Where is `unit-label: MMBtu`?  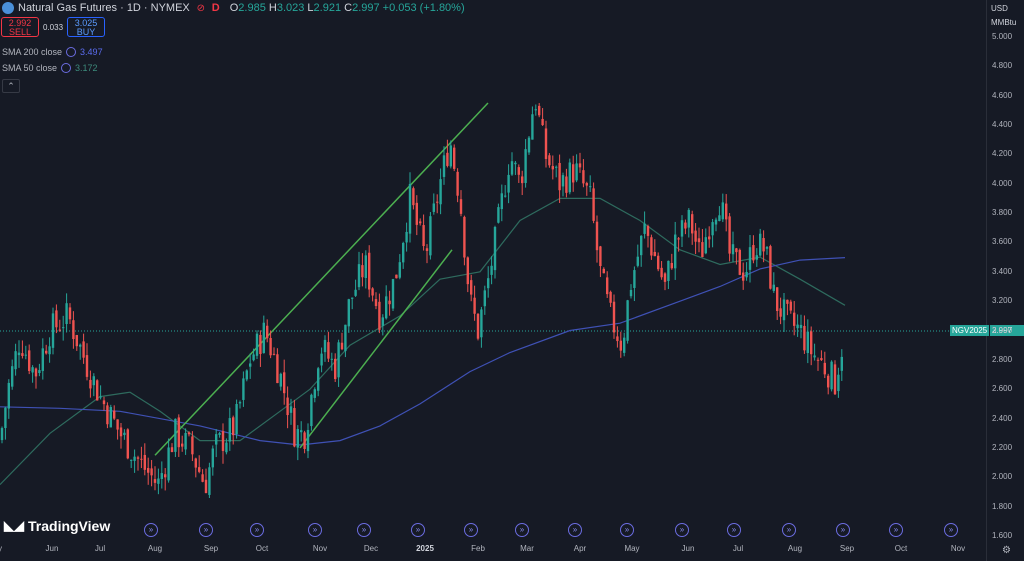 unit-label: MMBtu is located at coordinates (1004, 22).